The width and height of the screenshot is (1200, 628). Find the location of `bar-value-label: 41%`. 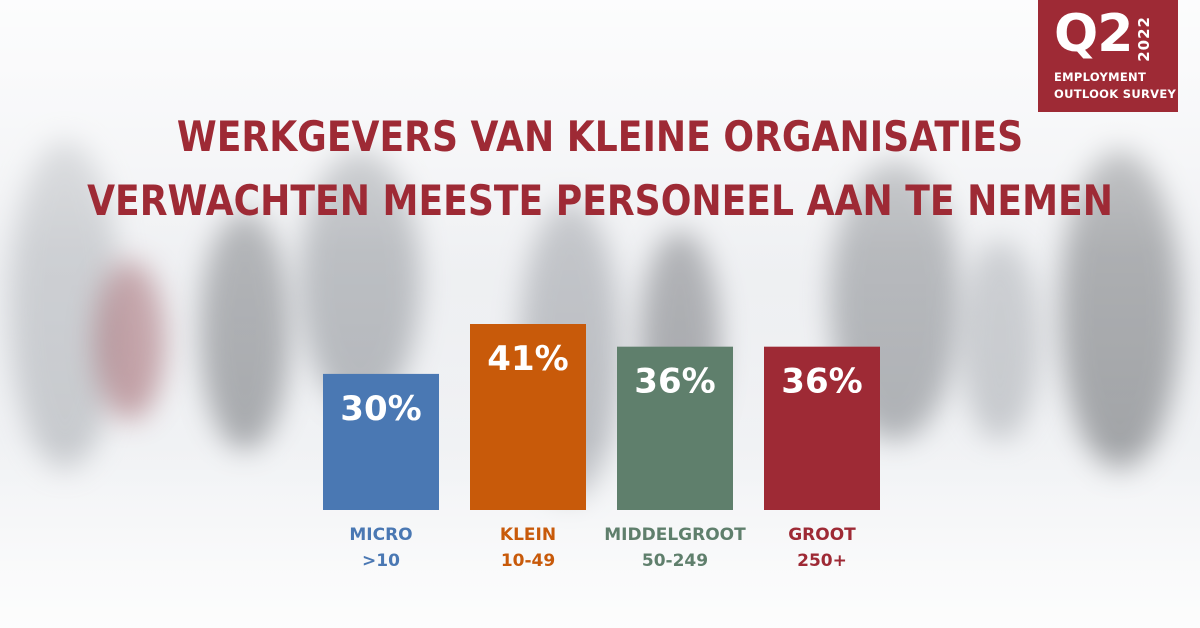

bar-value-label: 41% is located at coordinates (527, 359).